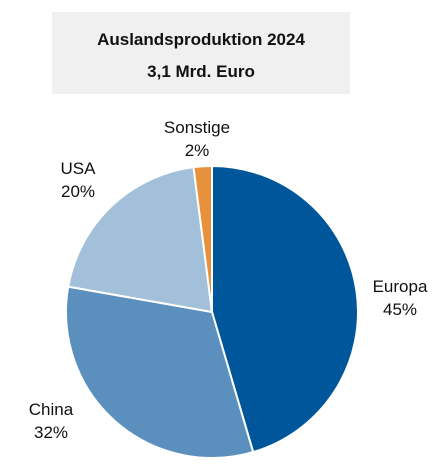  What do you see at coordinates (400, 309) in the screenshot?
I see `label-europa-value: 45%` at bounding box center [400, 309].